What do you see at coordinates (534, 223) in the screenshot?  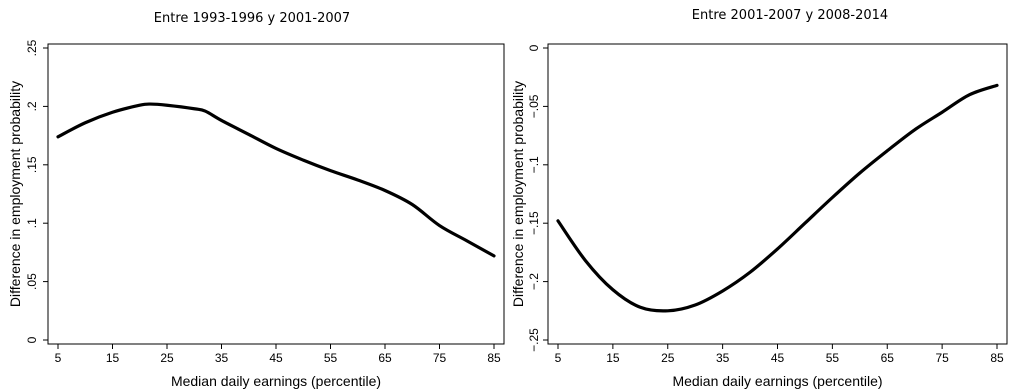 I see `y-tick-label: −.15` at bounding box center [534, 223].